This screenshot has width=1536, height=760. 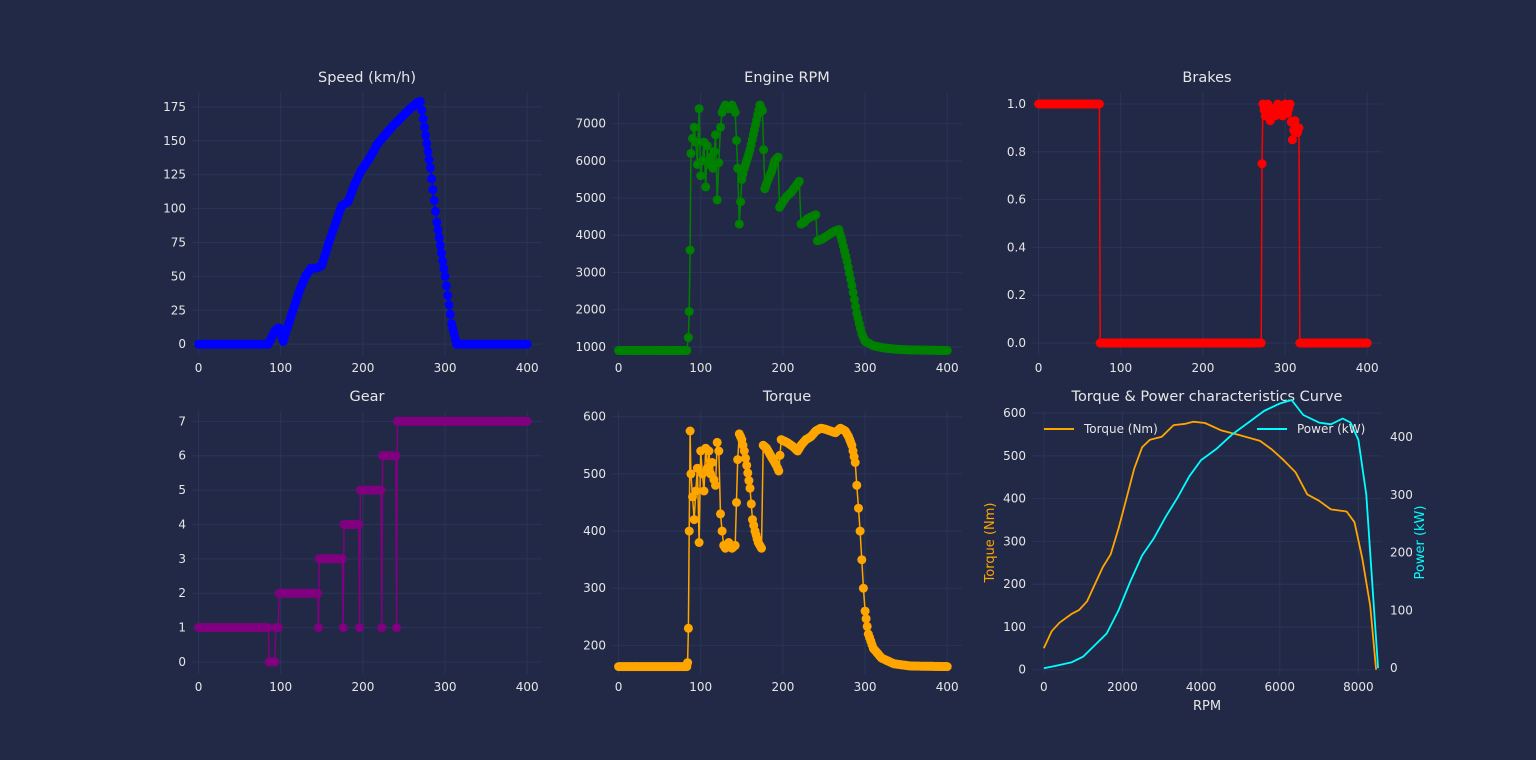 I want to click on y-tick-label: 0.8, so click(x=1016, y=152).